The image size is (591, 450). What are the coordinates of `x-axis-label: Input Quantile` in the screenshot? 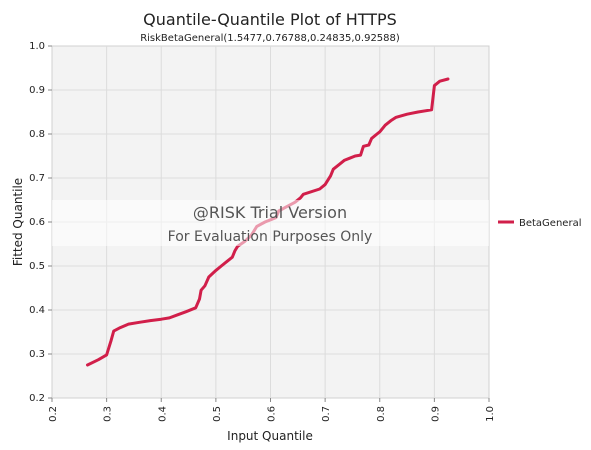 It's located at (270, 436).